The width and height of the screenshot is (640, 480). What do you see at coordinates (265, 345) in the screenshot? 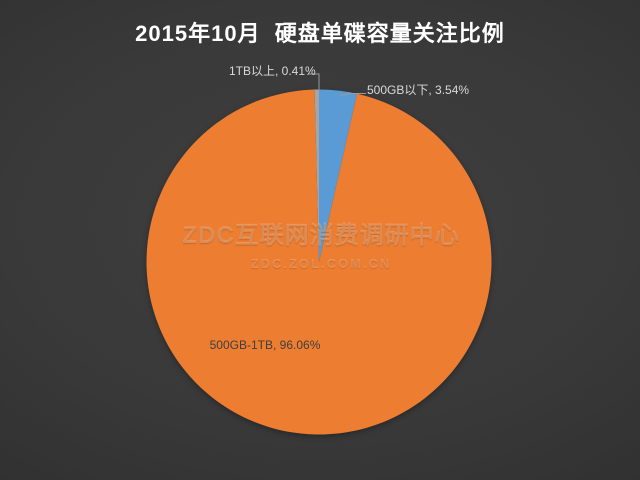
I see `data-label-500gb-1tb: 500GB-1TB, 96.06%` at bounding box center [265, 345].